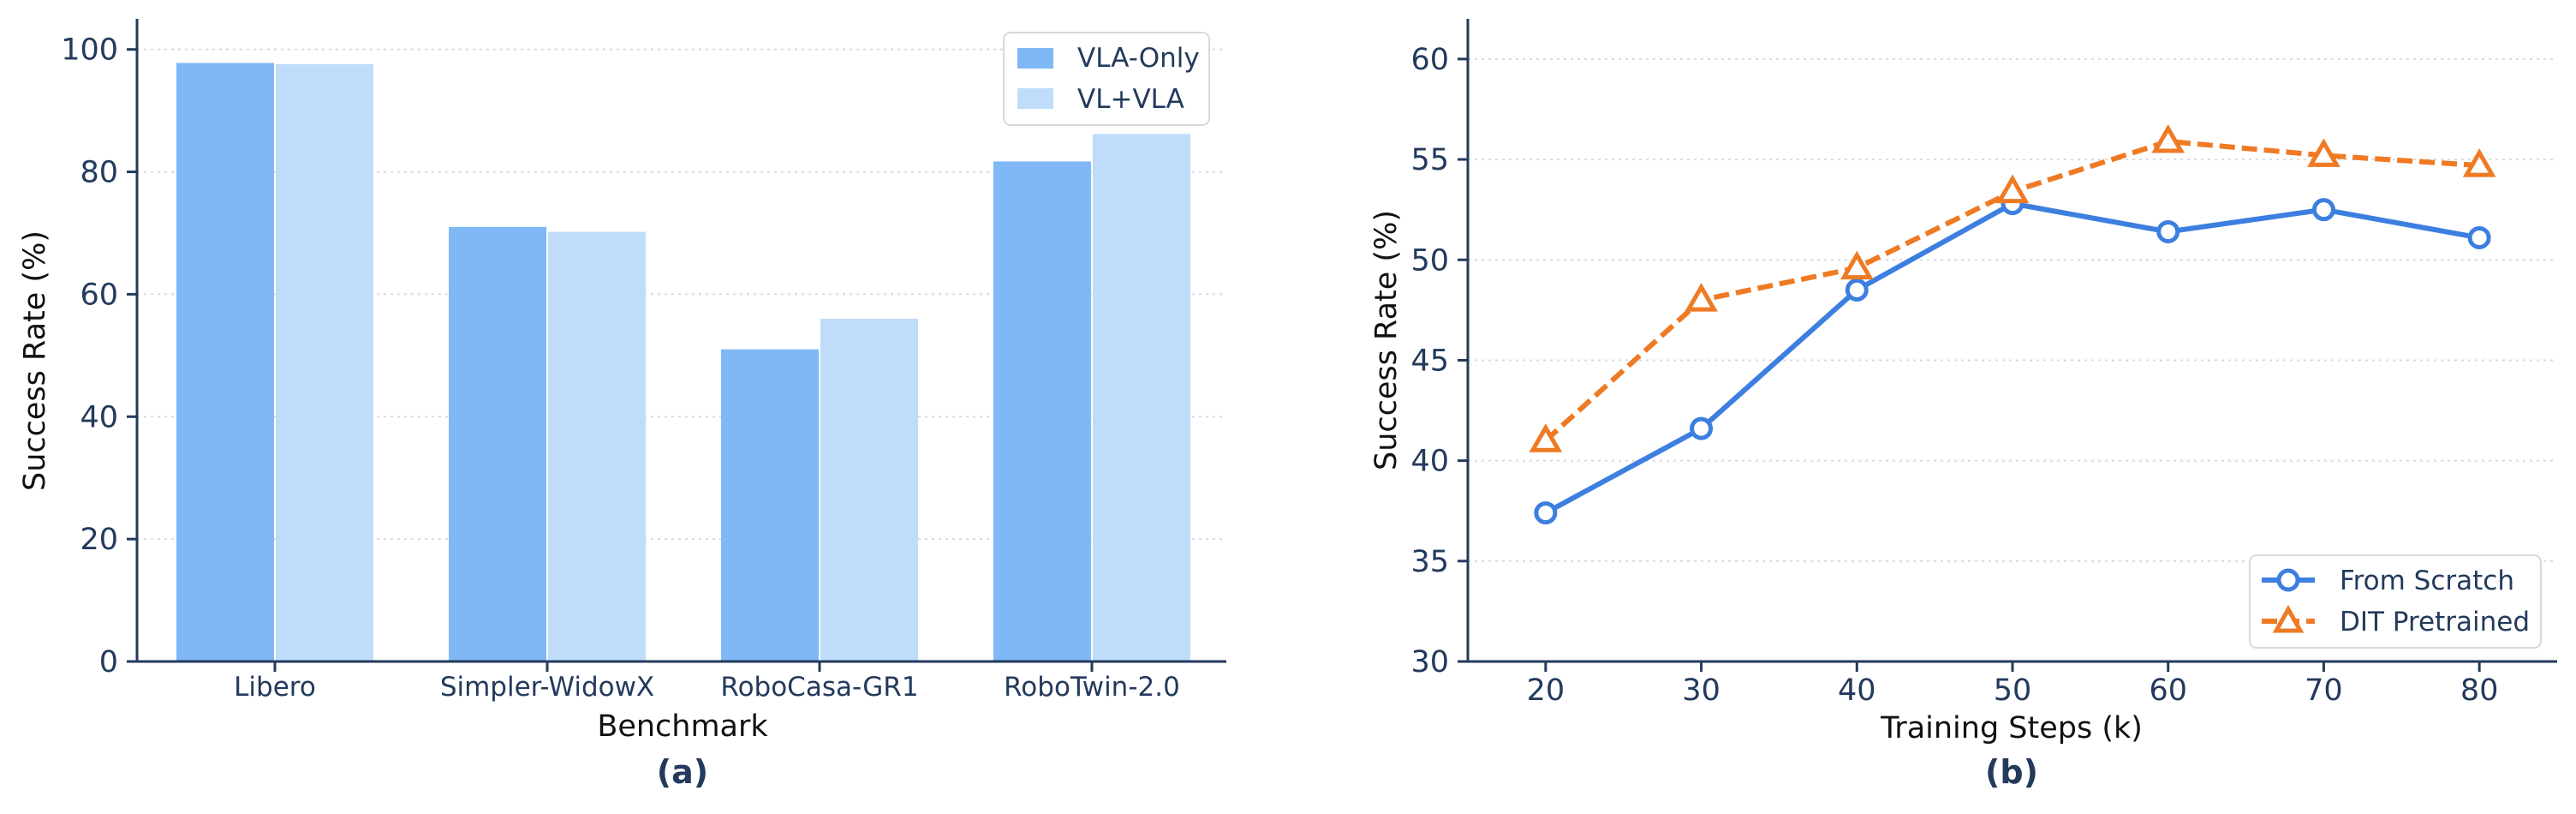 The width and height of the screenshot is (2576, 814). What do you see at coordinates (35, 360) in the screenshot?
I see `a-y-axis-label: Success Rate (%)` at bounding box center [35, 360].